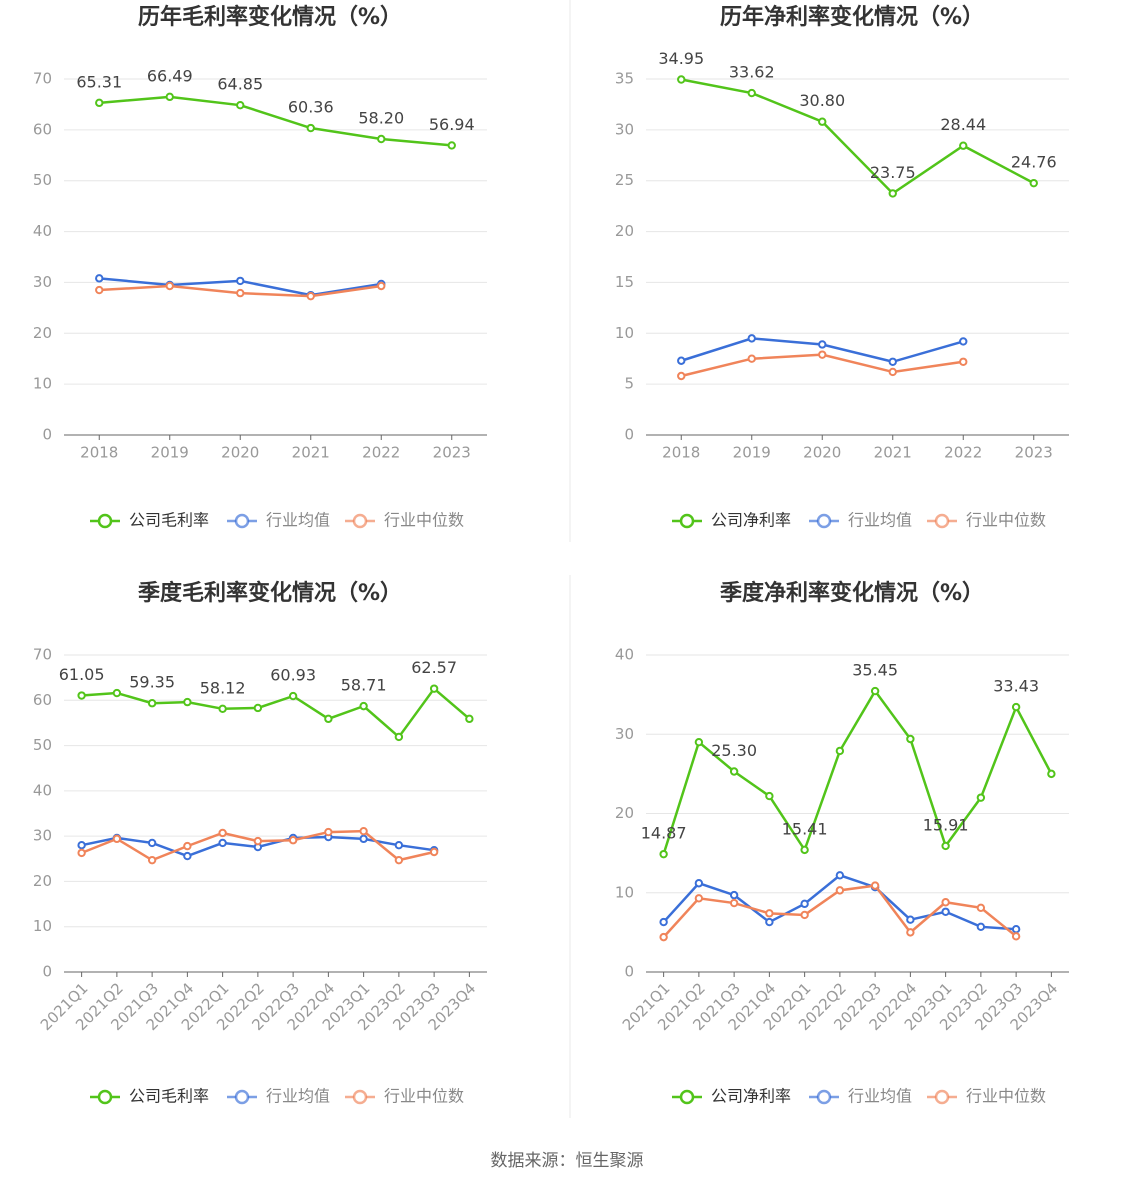 The image size is (1134, 1188). I want to click on data-label: 14.87, so click(664, 833).